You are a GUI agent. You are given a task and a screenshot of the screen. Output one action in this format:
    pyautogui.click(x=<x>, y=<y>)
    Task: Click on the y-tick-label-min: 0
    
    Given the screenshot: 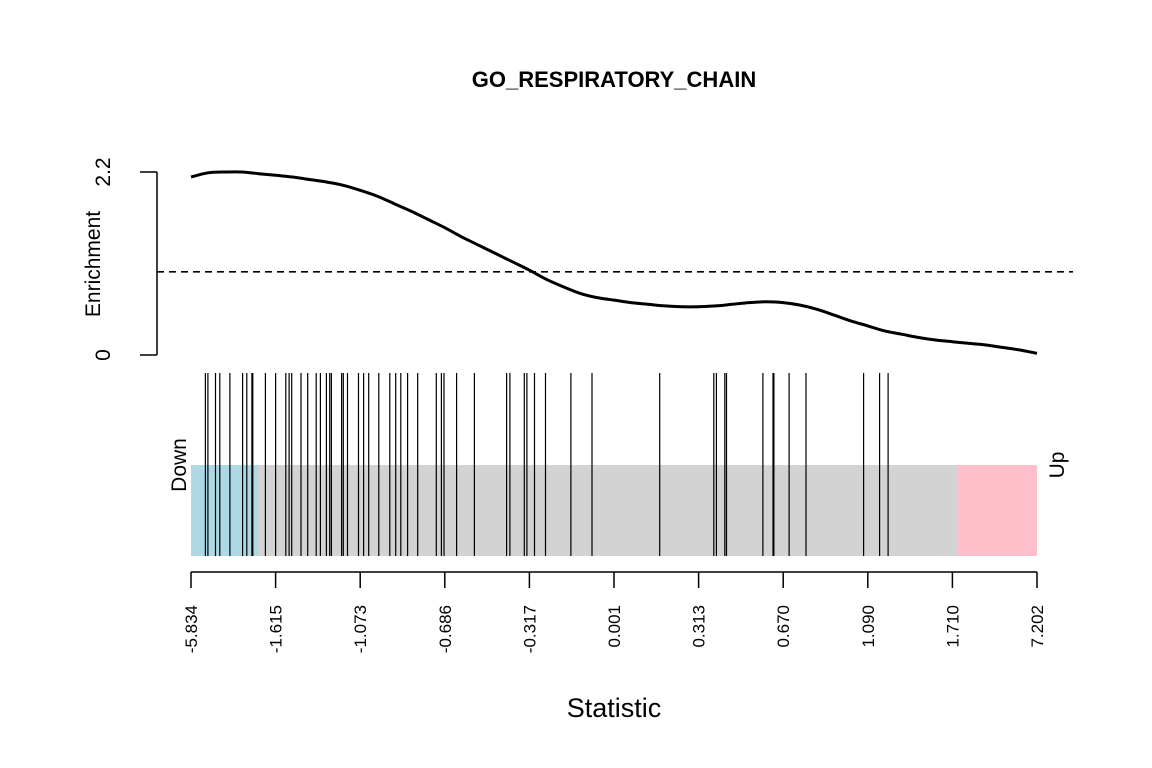 What is the action you would take?
    pyautogui.click(x=103, y=355)
    